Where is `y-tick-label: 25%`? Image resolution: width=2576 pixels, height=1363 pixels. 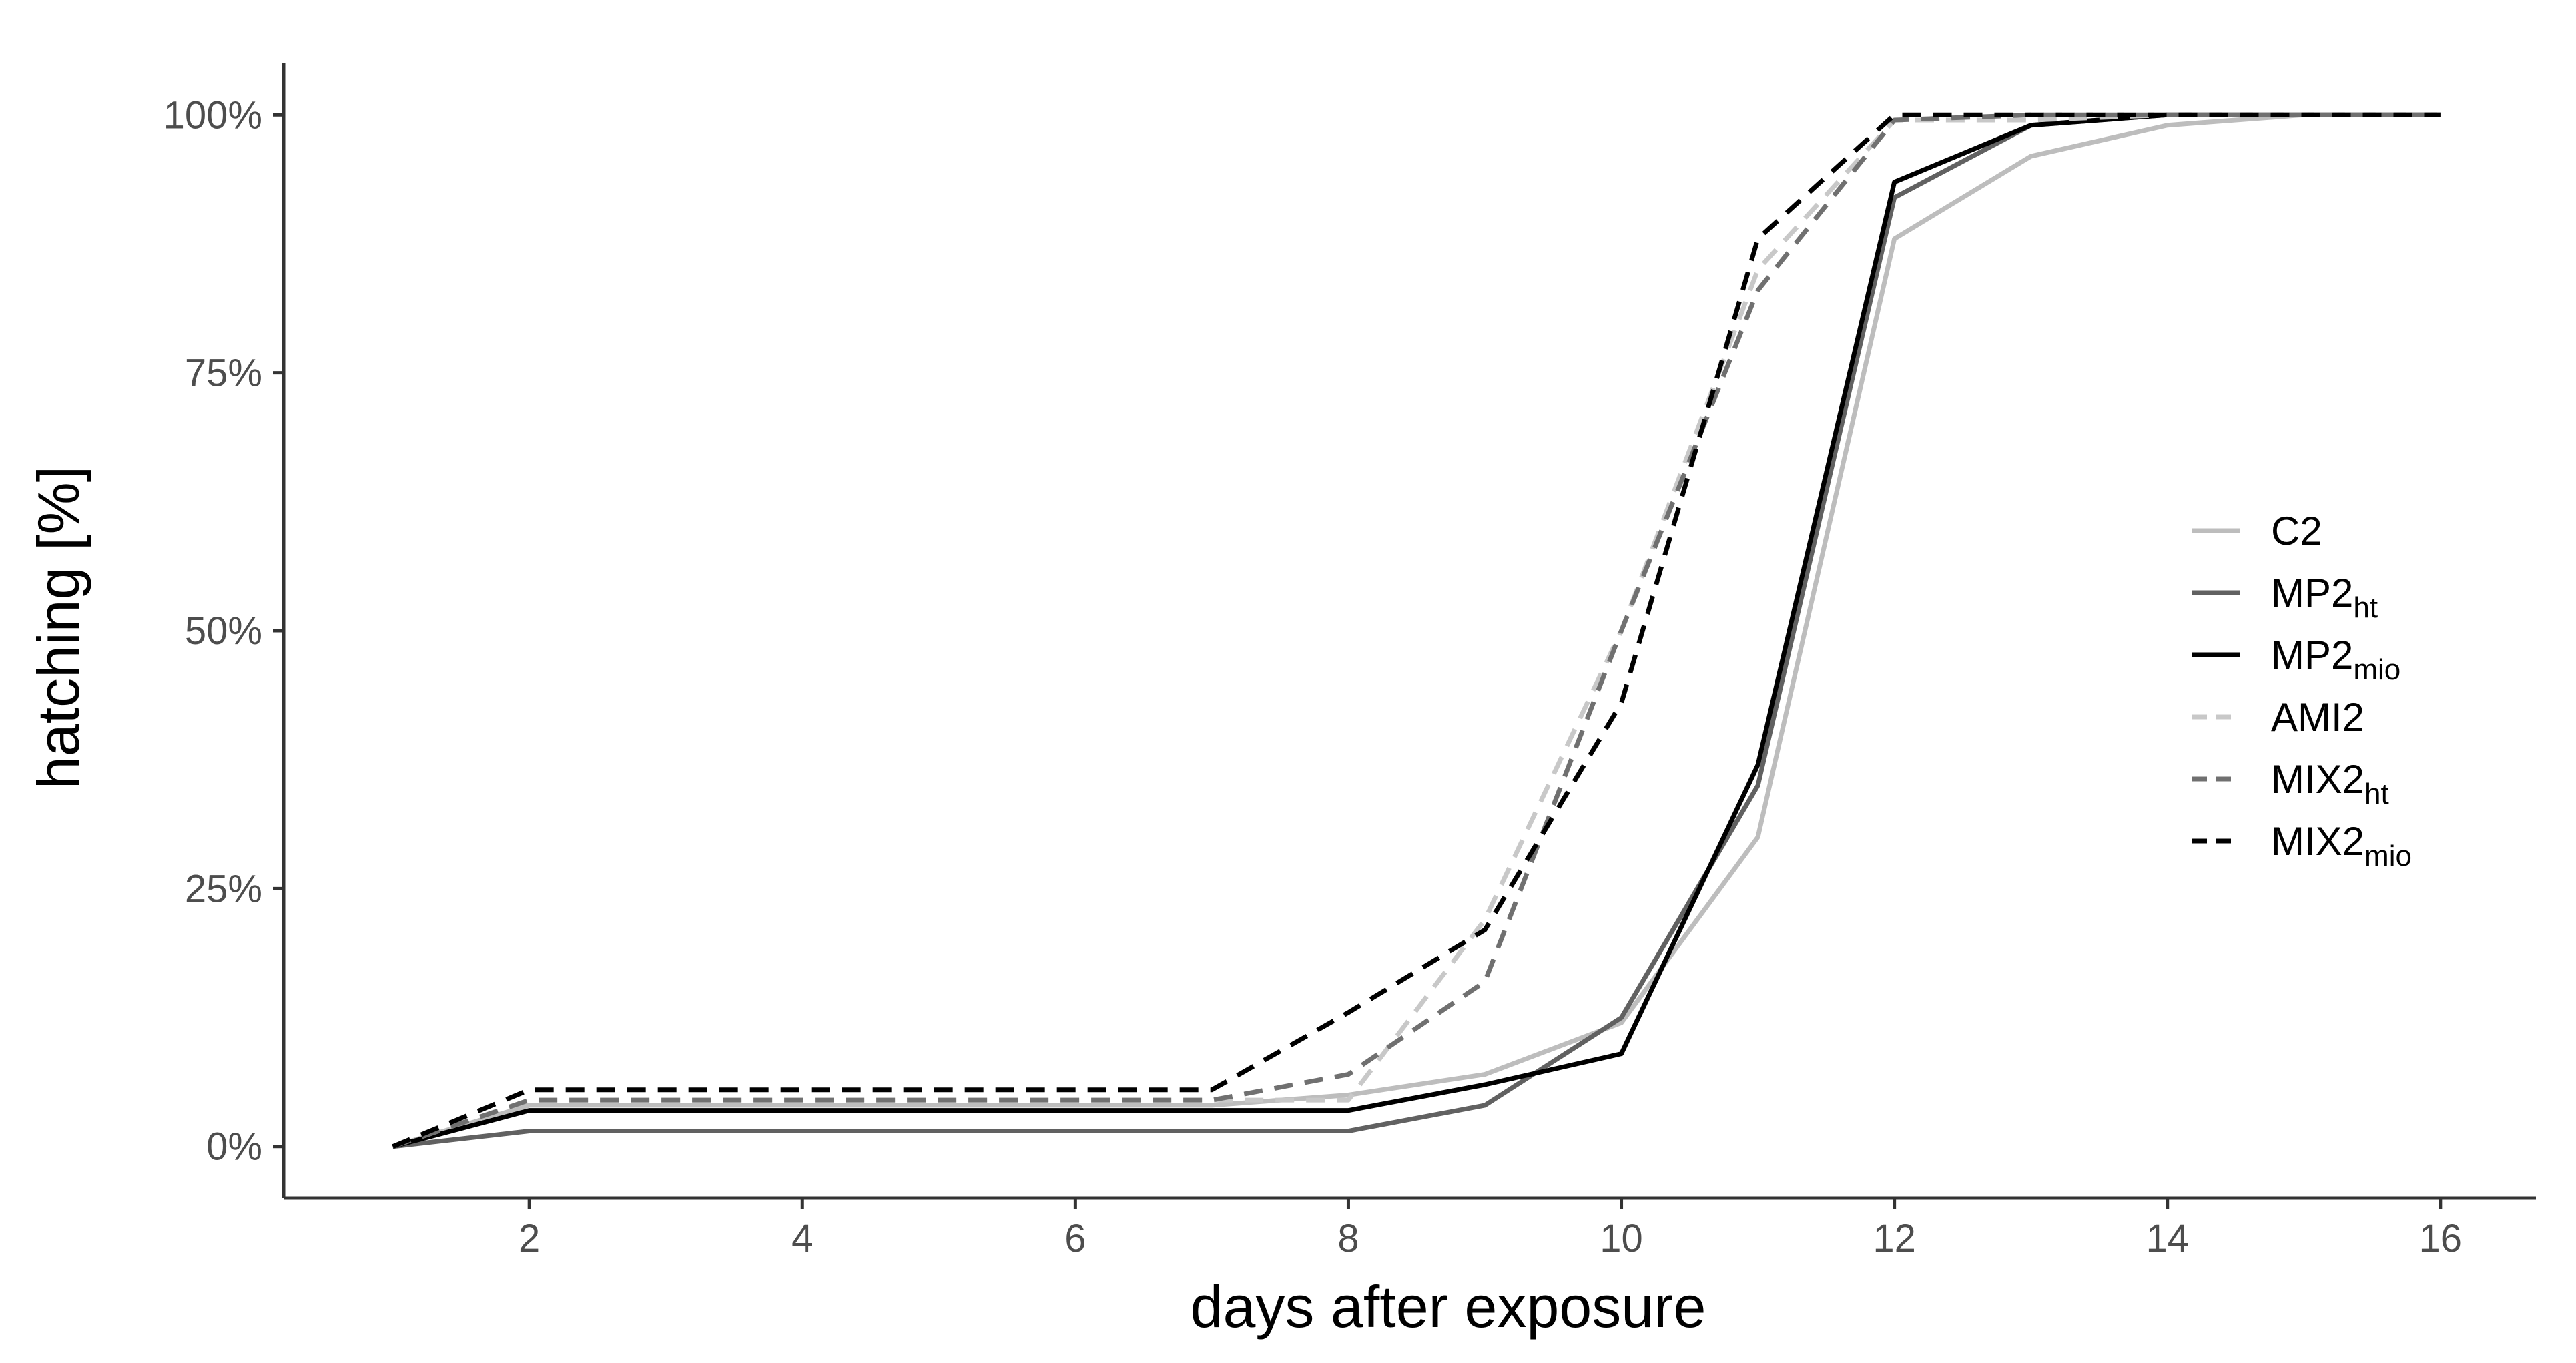 y-tick-label: 25% is located at coordinates (223, 889).